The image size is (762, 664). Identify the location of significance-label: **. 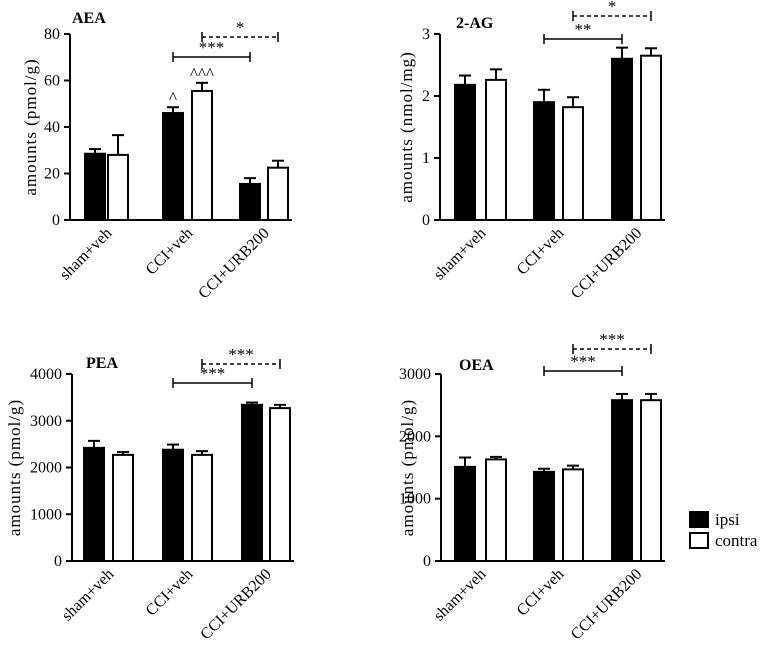
(583, 29).